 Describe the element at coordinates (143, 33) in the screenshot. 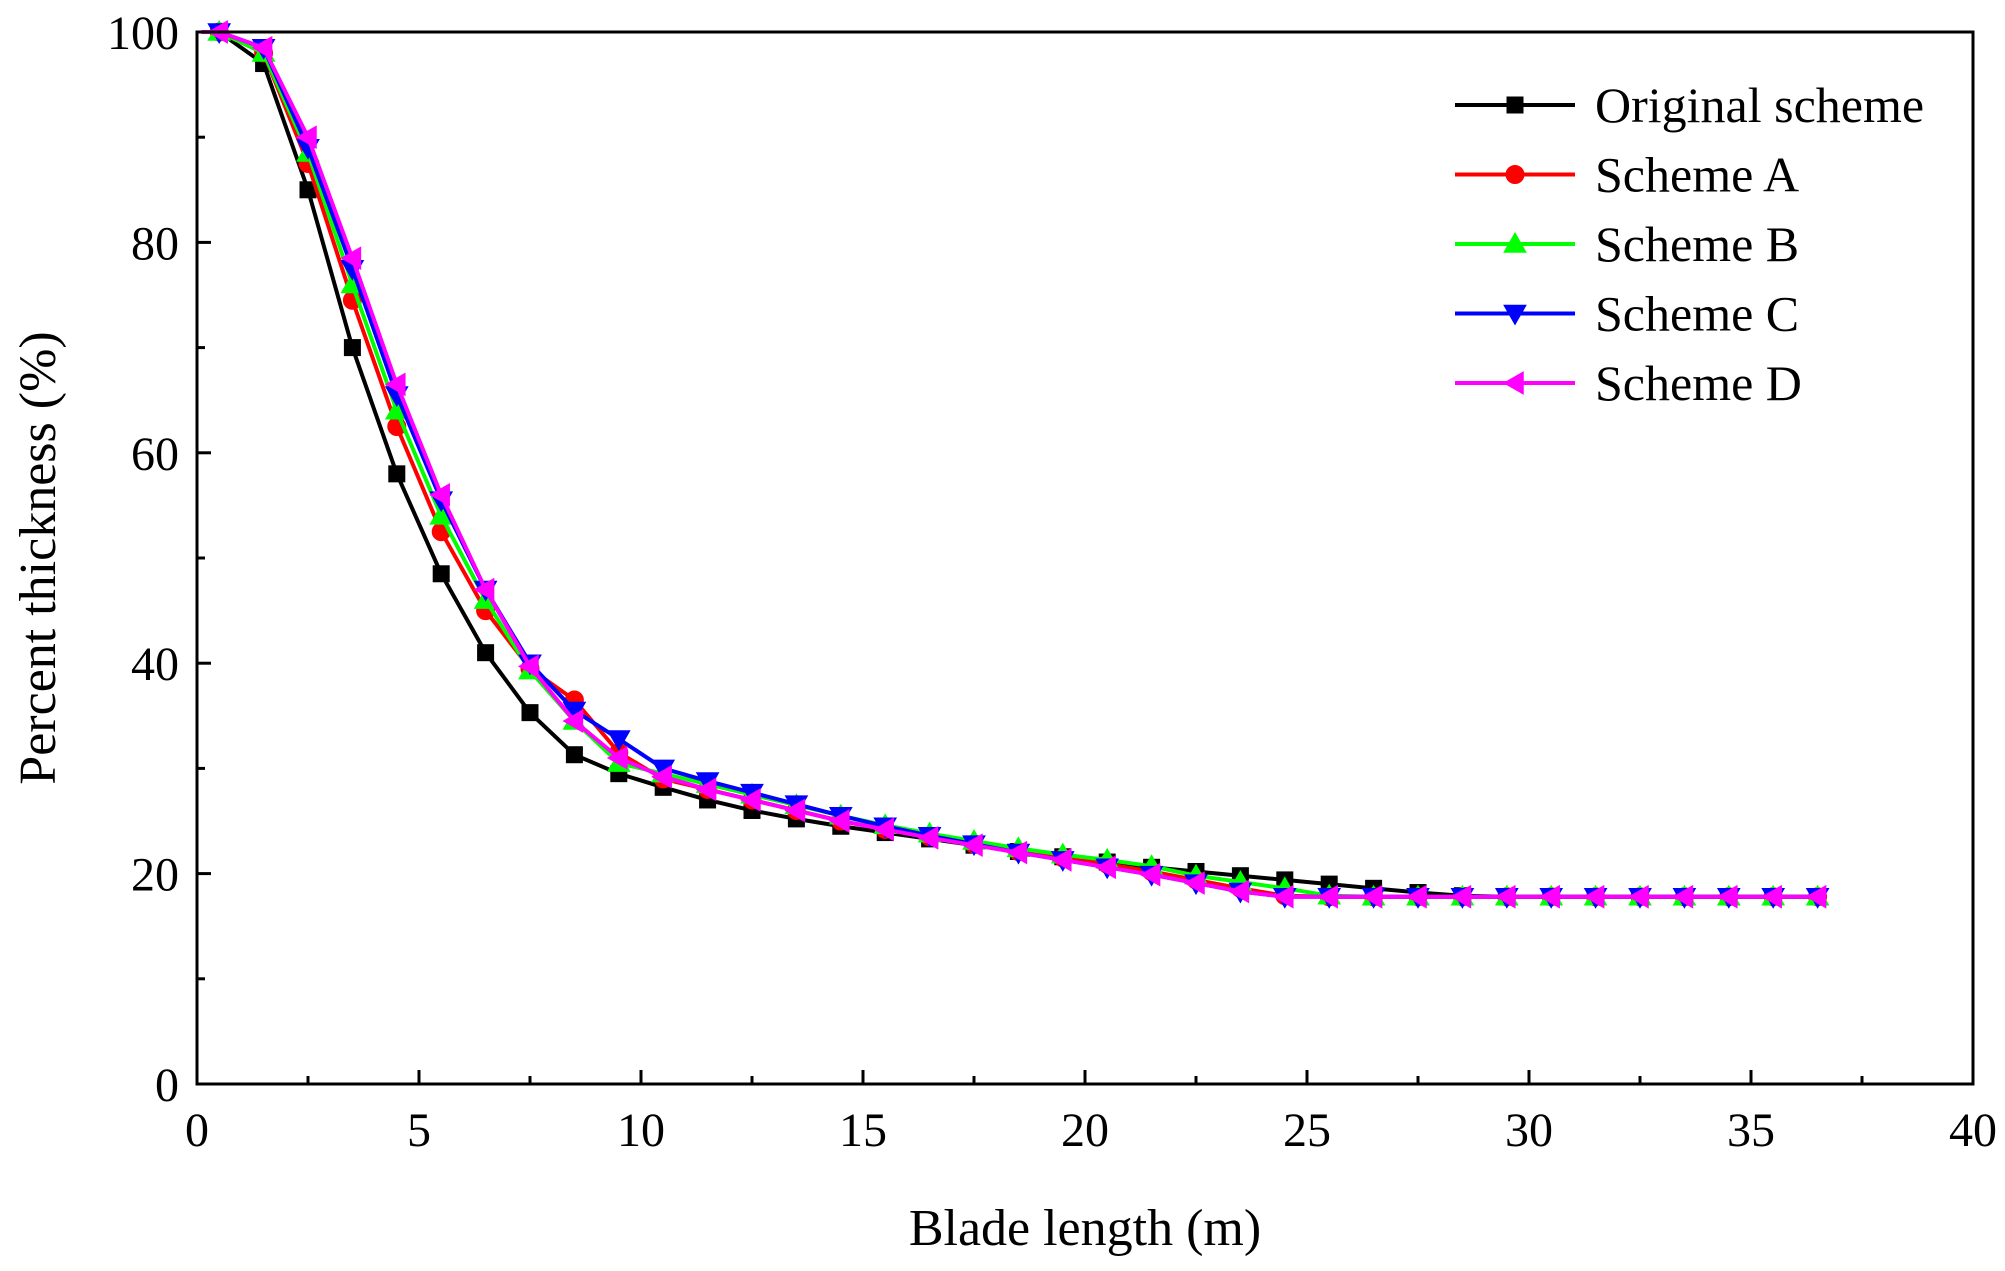

I see `y-tick-label: 100` at that location.